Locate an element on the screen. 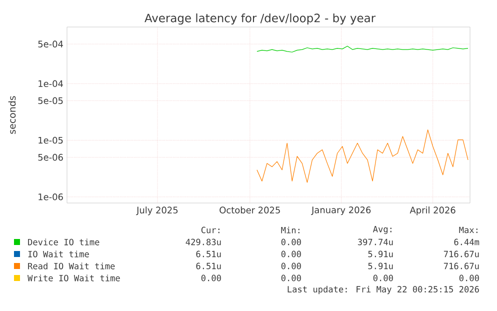  text: 6.44m is located at coordinates (467, 242).